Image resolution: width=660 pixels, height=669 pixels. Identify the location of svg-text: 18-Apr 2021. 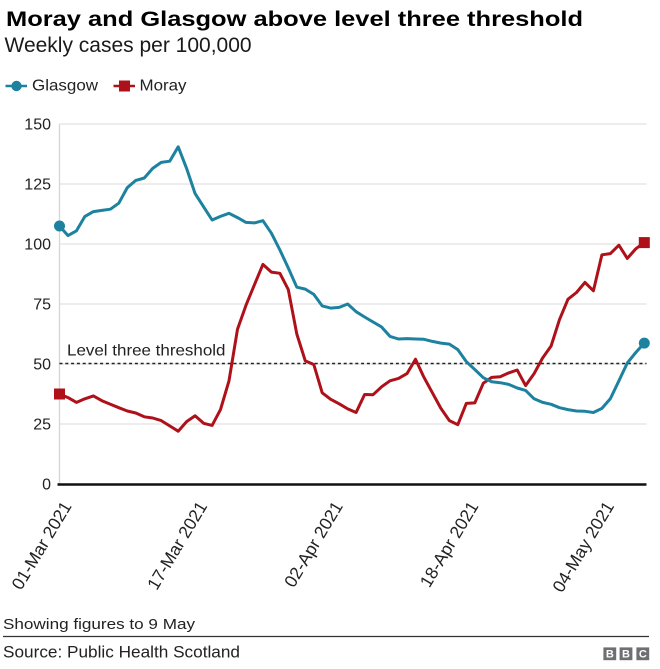
(449, 544).